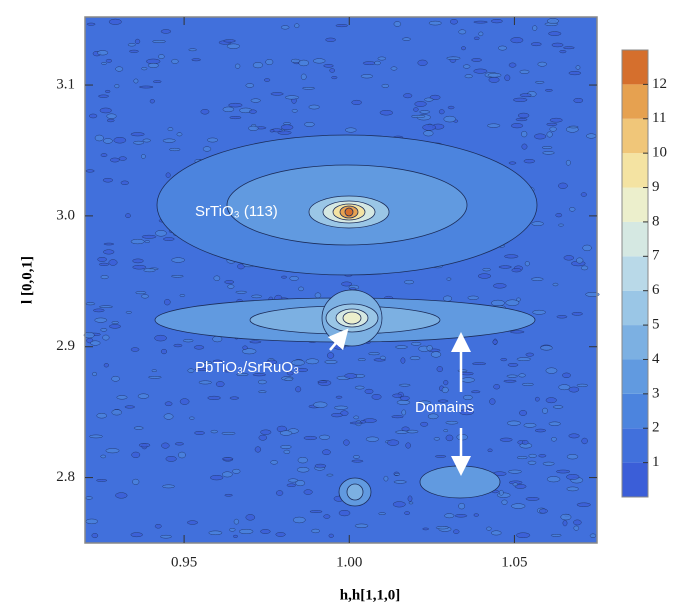 Image resolution: width=679 pixels, height=614 pixels. What do you see at coordinates (65, 477) in the screenshot?
I see `y-tick-label: 2.8` at bounding box center [65, 477].